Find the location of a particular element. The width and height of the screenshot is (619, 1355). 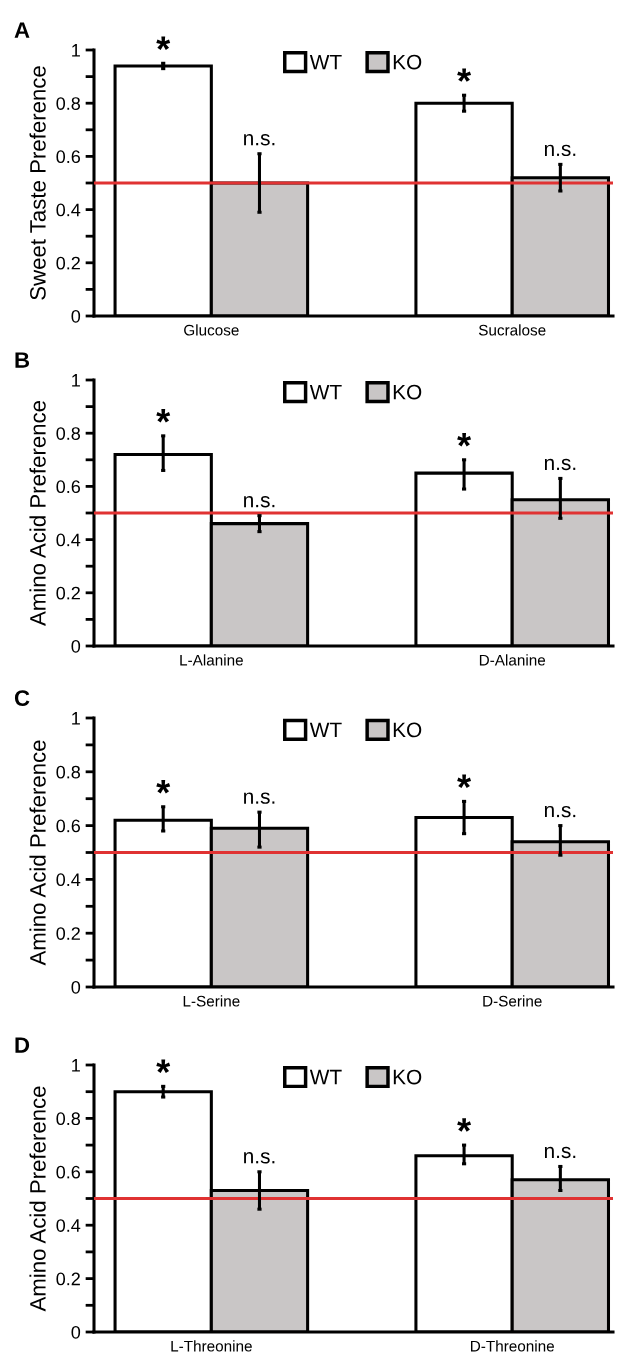

x-tick-label: D-Threonine is located at coordinates (512, 1346).